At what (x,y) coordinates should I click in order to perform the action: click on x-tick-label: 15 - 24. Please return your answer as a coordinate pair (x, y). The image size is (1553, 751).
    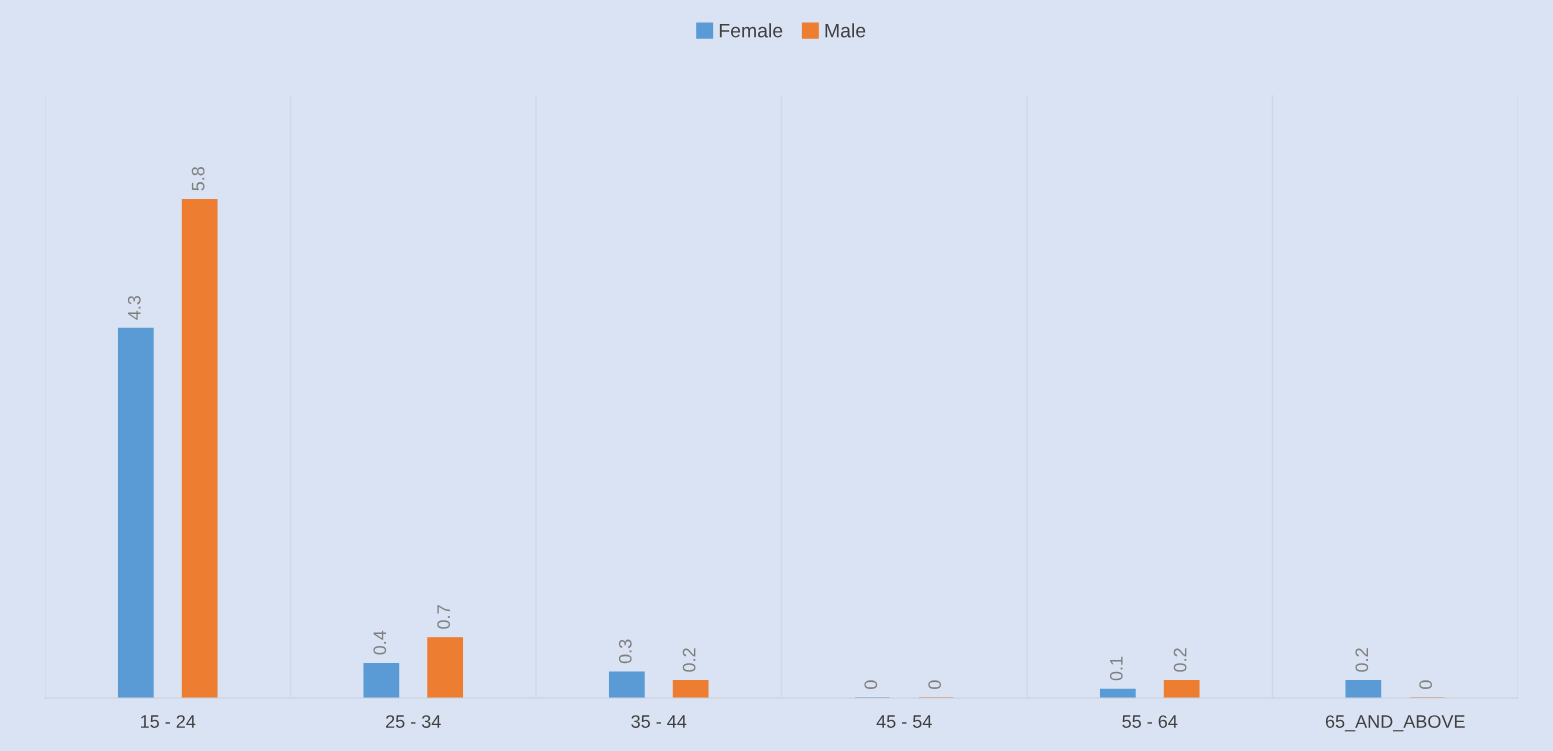
    Looking at the image, I should click on (168, 721).